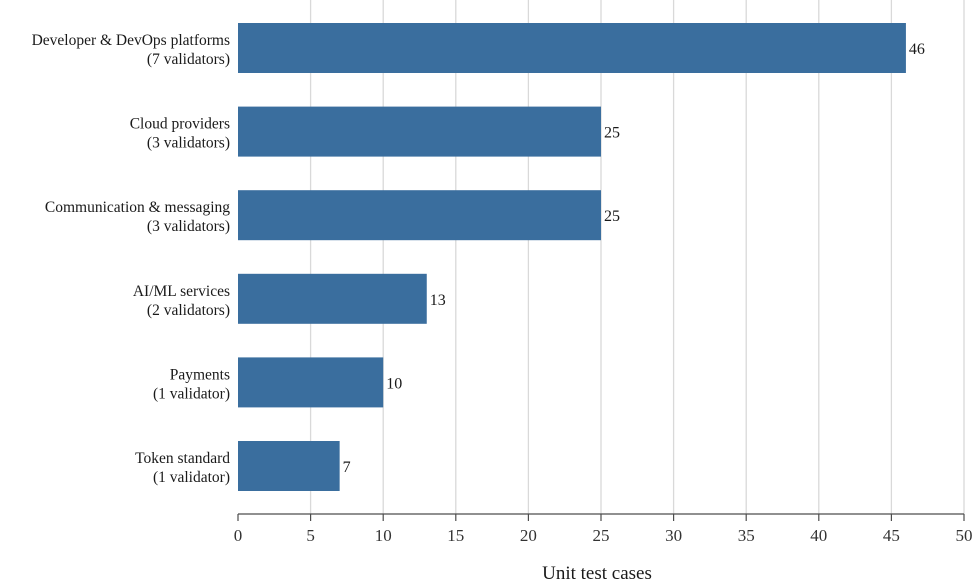  What do you see at coordinates (597, 573) in the screenshot?
I see `x-axis-label: Unit test cases` at bounding box center [597, 573].